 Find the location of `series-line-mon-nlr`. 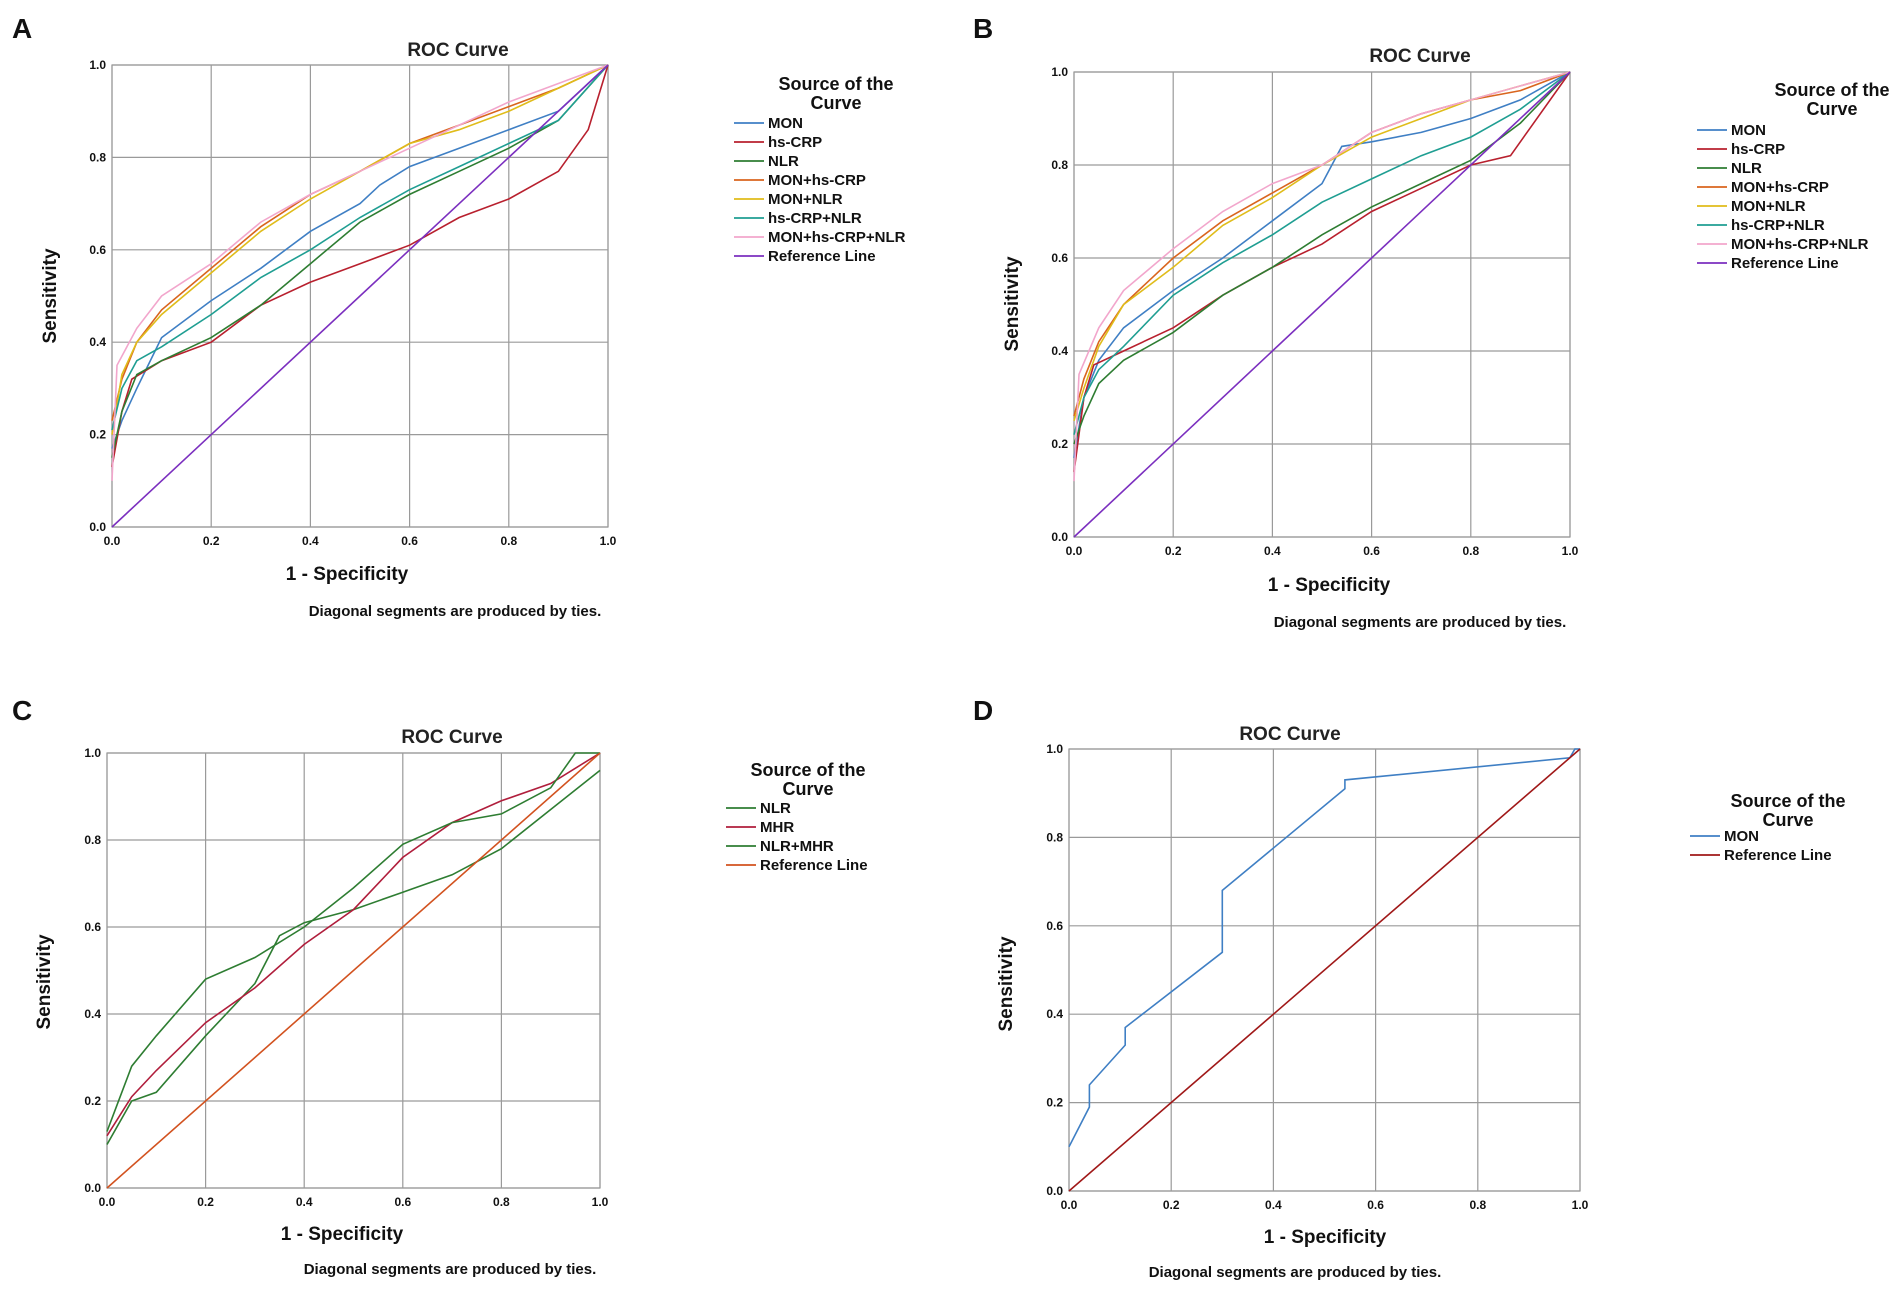

series-line-mon-nlr is located at coordinates (360, 249).